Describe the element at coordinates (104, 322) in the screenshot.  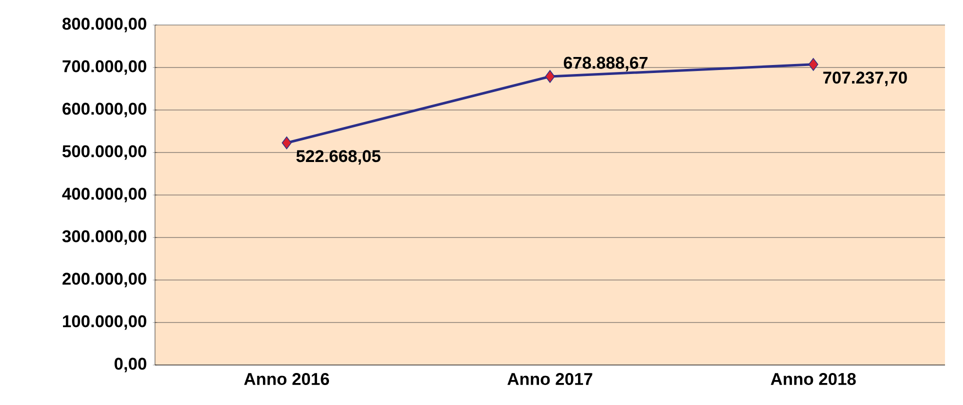
I see `y-tick-label: 100.000,00` at that location.